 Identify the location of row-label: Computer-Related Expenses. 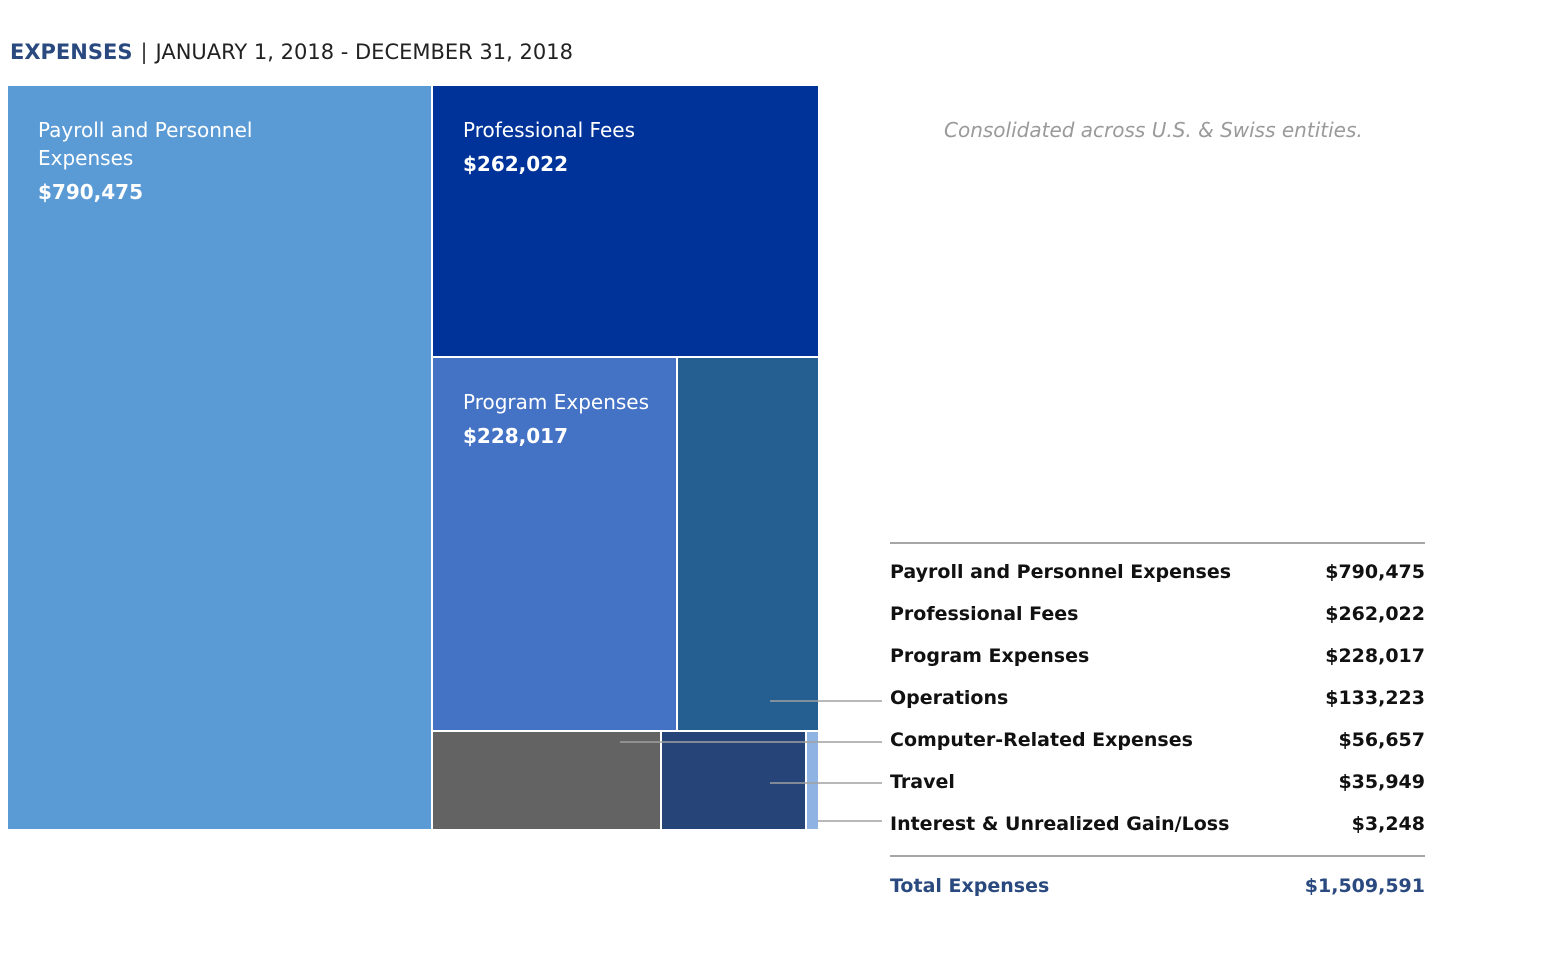
(1041, 740).